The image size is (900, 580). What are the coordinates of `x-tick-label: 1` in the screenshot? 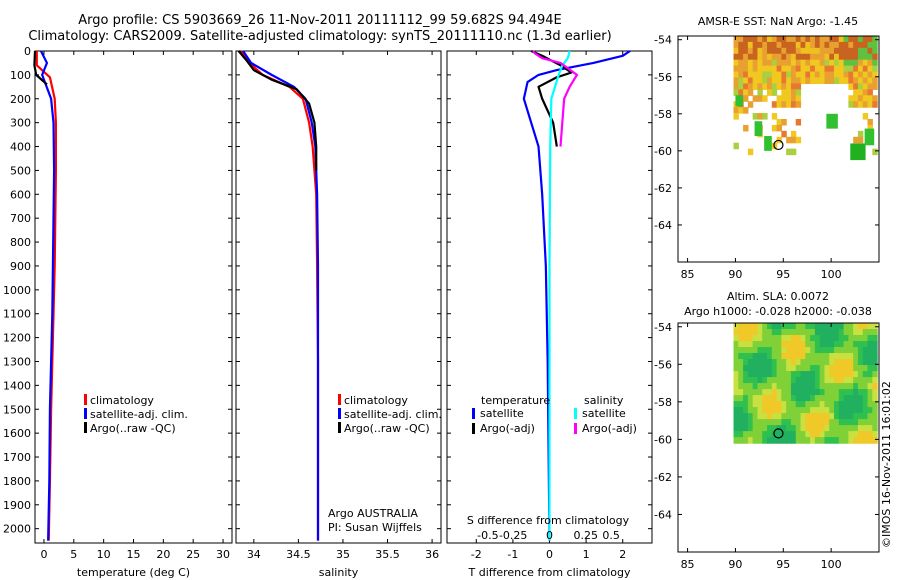 It's located at (586, 554).